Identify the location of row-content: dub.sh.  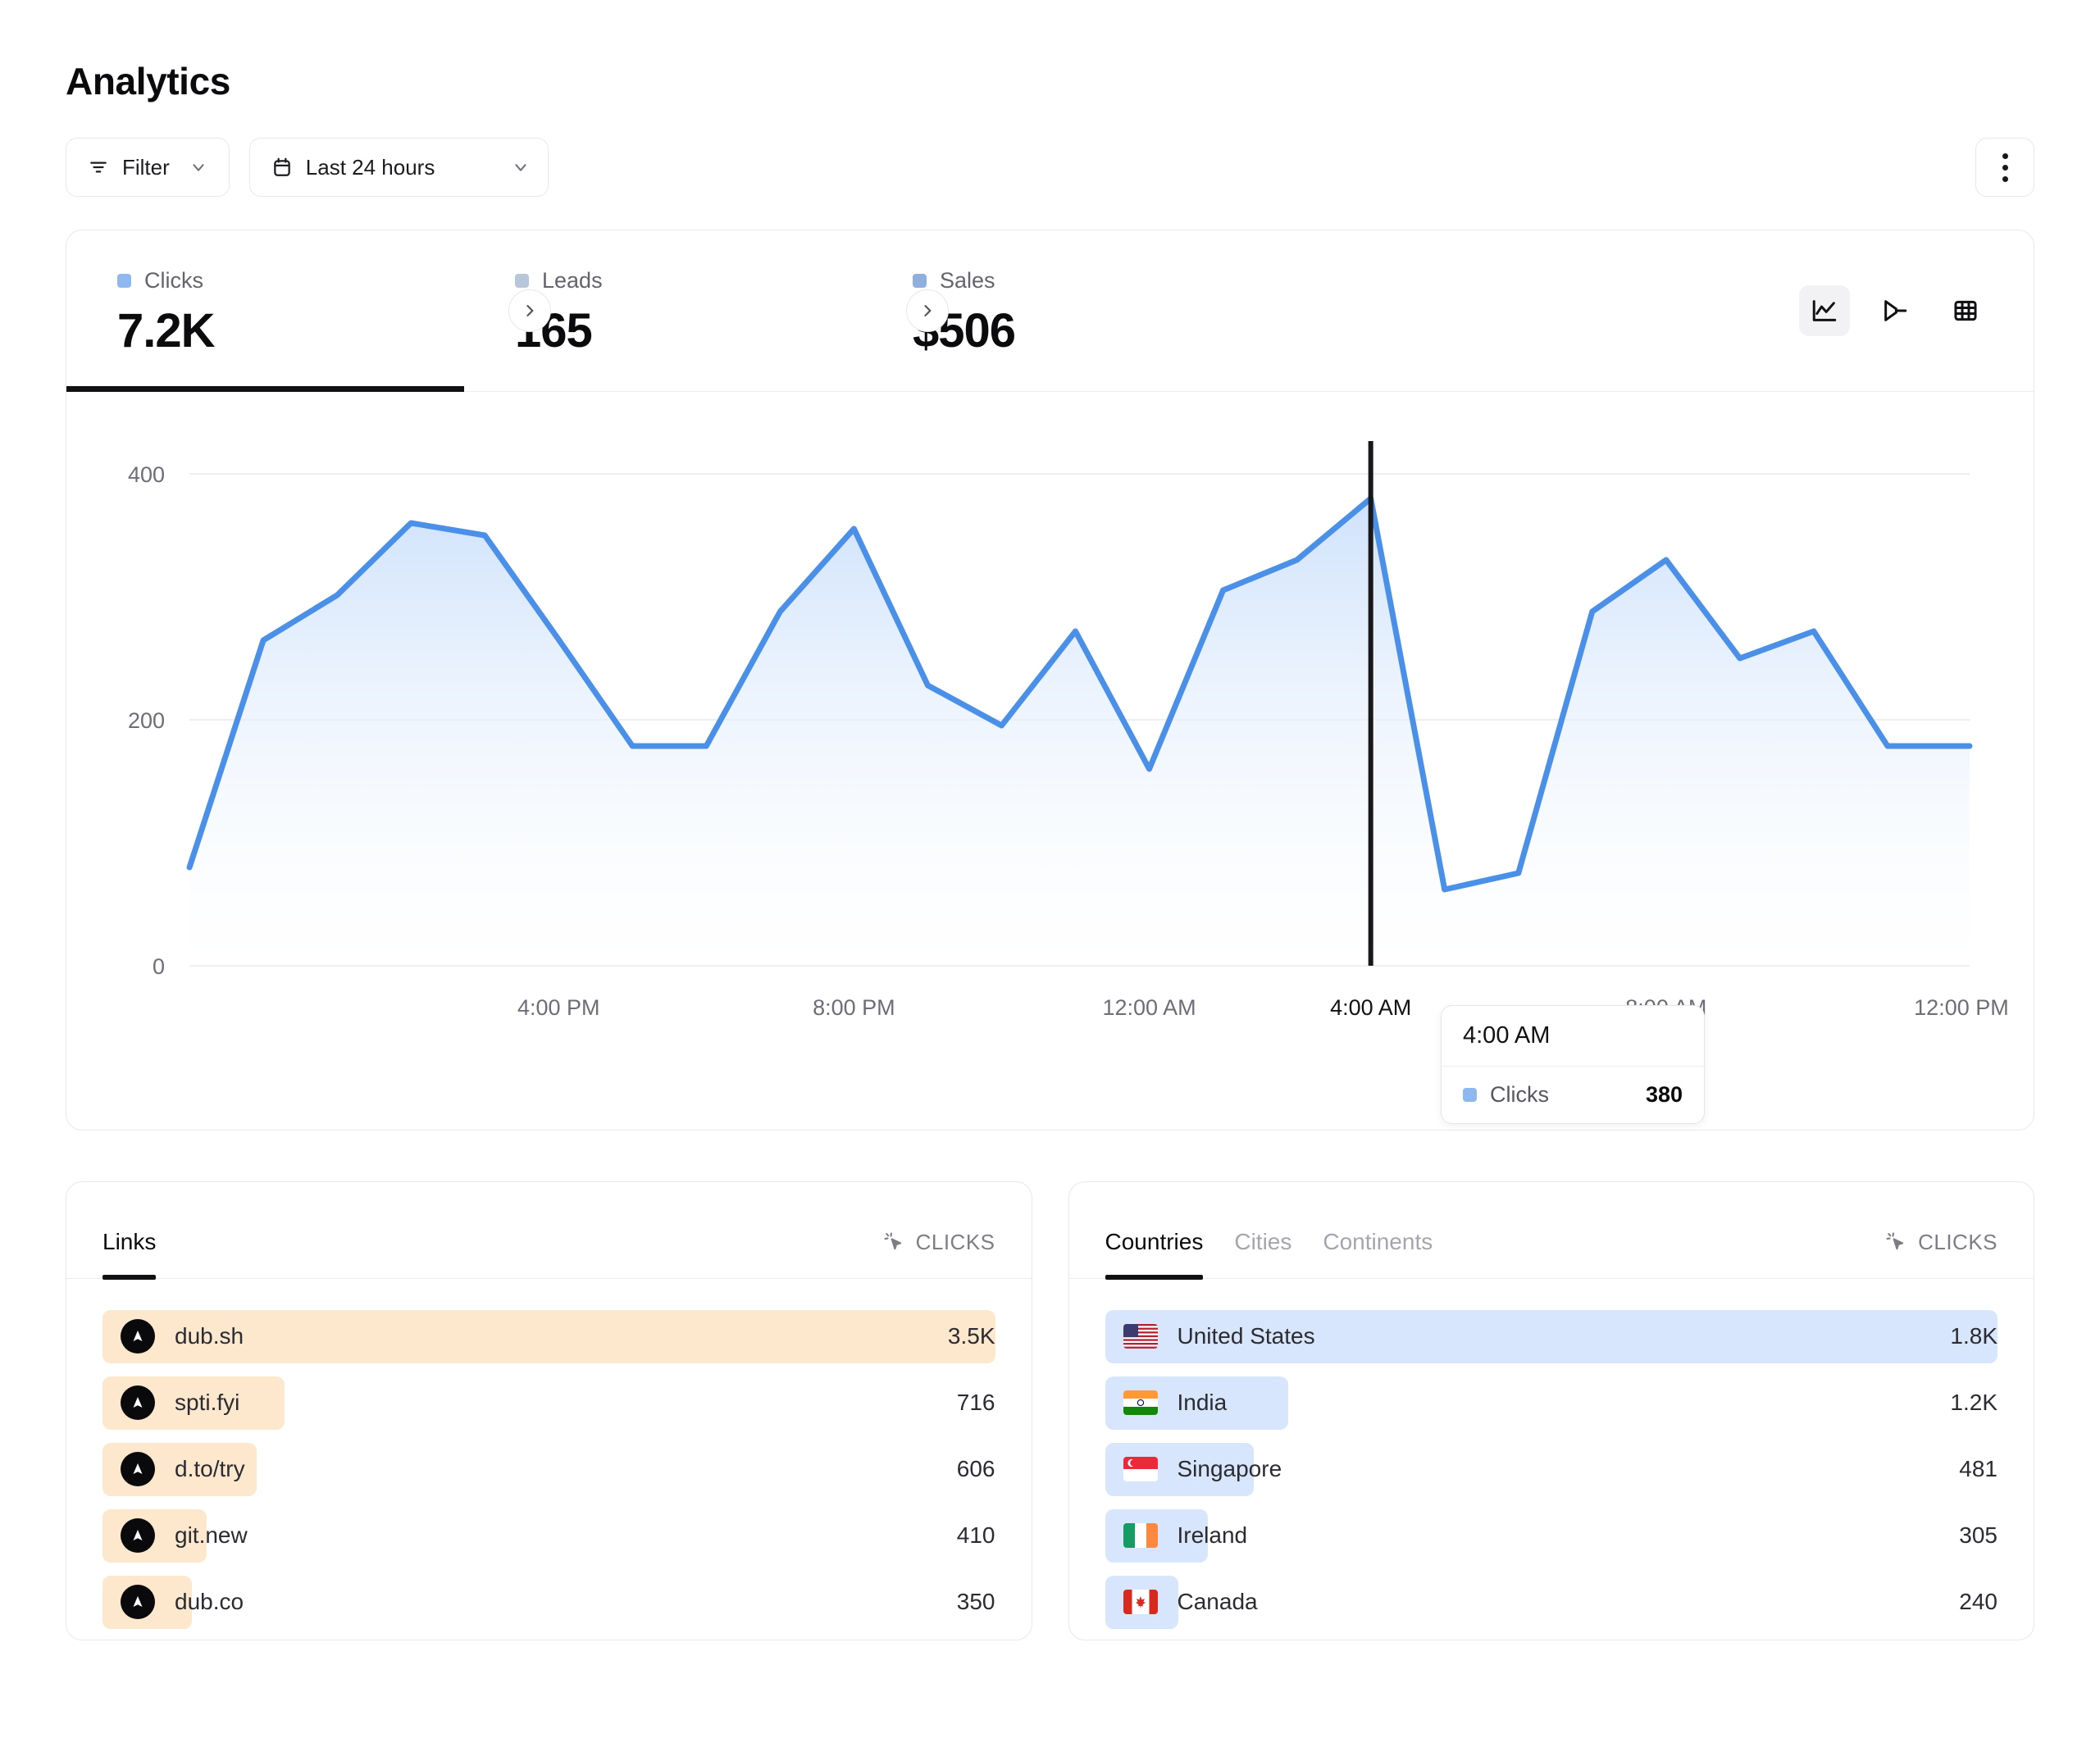
(512, 1336).